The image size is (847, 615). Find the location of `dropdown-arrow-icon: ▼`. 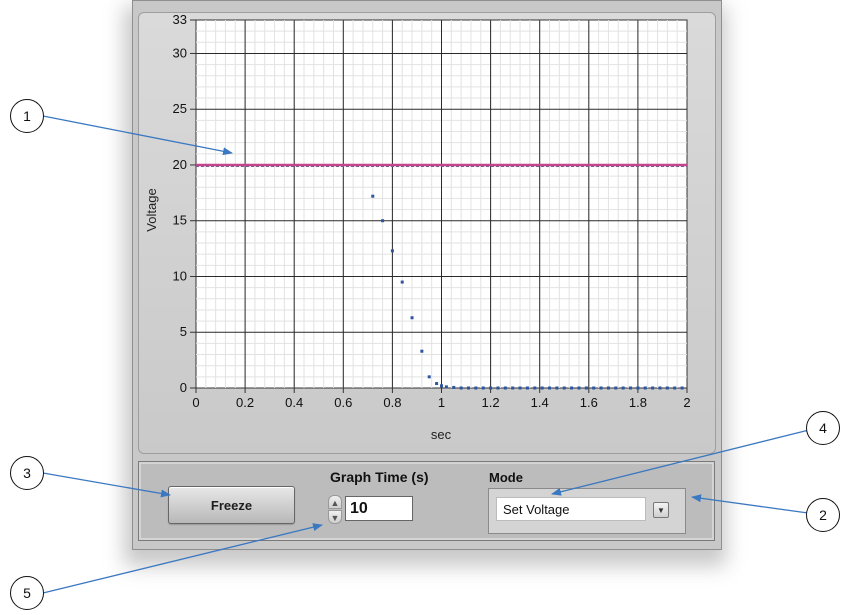

dropdown-arrow-icon: ▼ is located at coordinates (661, 510).